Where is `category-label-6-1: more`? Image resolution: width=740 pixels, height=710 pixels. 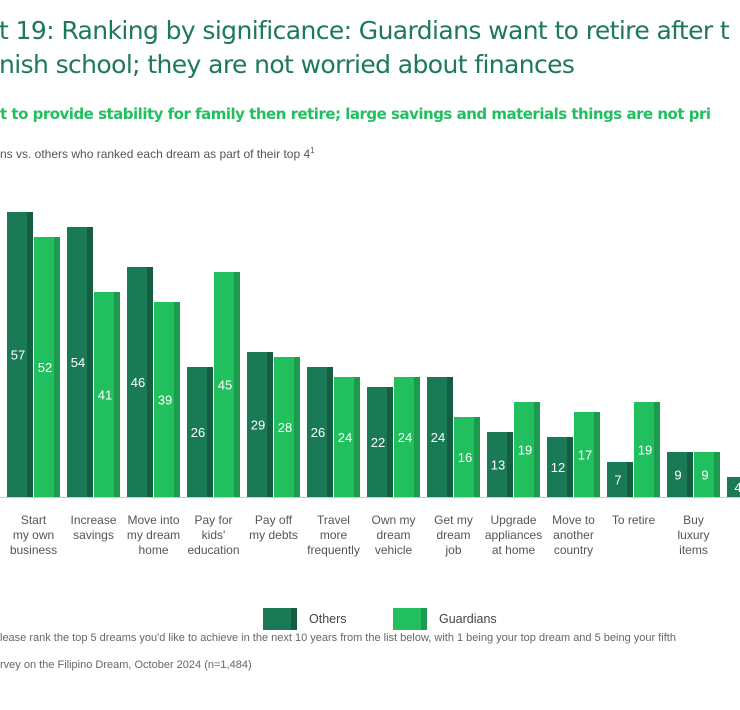 category-label-6-1: more is located at coordinates (334, 535).